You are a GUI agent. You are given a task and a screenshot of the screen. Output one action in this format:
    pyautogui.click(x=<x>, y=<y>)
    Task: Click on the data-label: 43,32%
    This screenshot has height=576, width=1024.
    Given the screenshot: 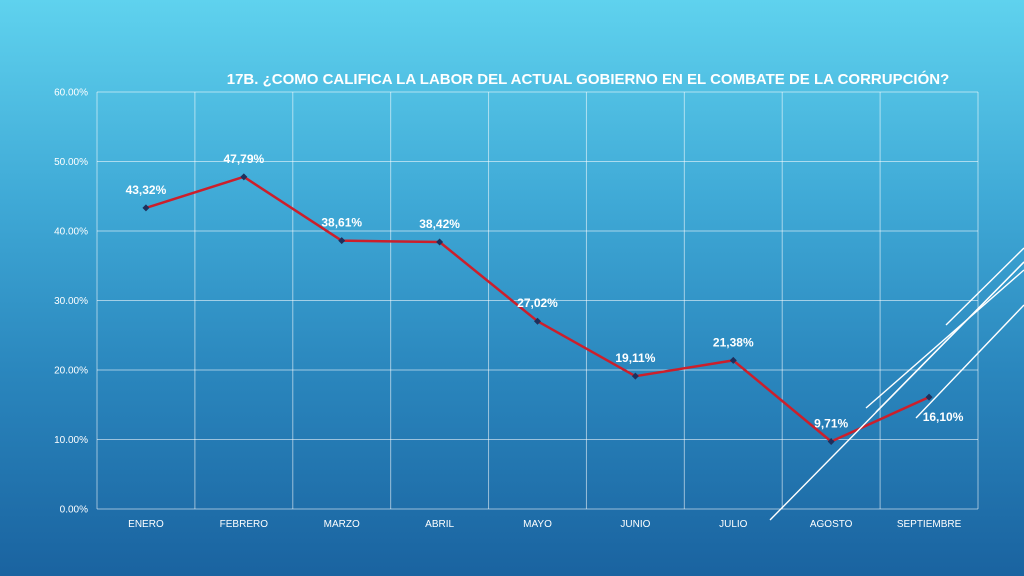 What is the action you would take?
    pyautogui.click(x=146, y=190)
    